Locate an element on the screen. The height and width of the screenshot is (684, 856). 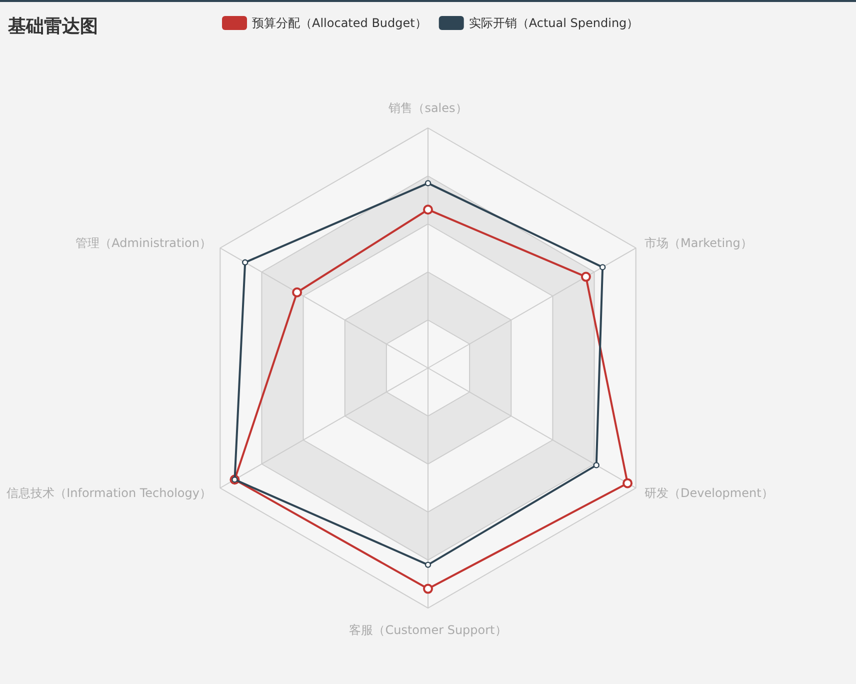
spoke-label: 市场（Marketing） is located at coordinates (698, 243).